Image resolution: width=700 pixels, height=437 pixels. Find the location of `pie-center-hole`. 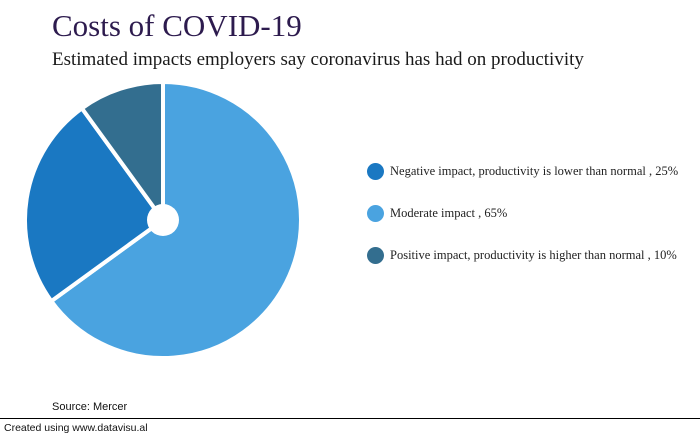

pie-center-hole is located at coordinates (163, 220).